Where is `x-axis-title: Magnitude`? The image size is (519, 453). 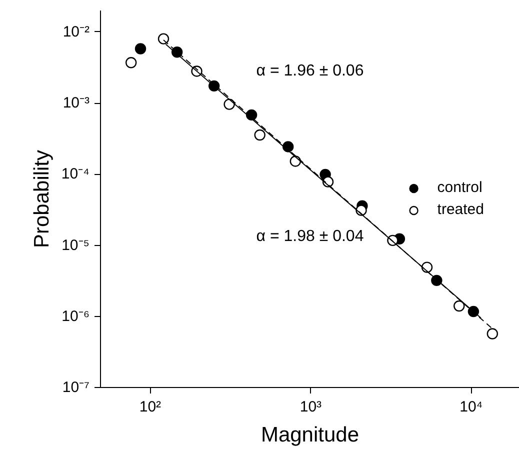 x-axis-title: Magnitude is located at coordinates (310, 435).